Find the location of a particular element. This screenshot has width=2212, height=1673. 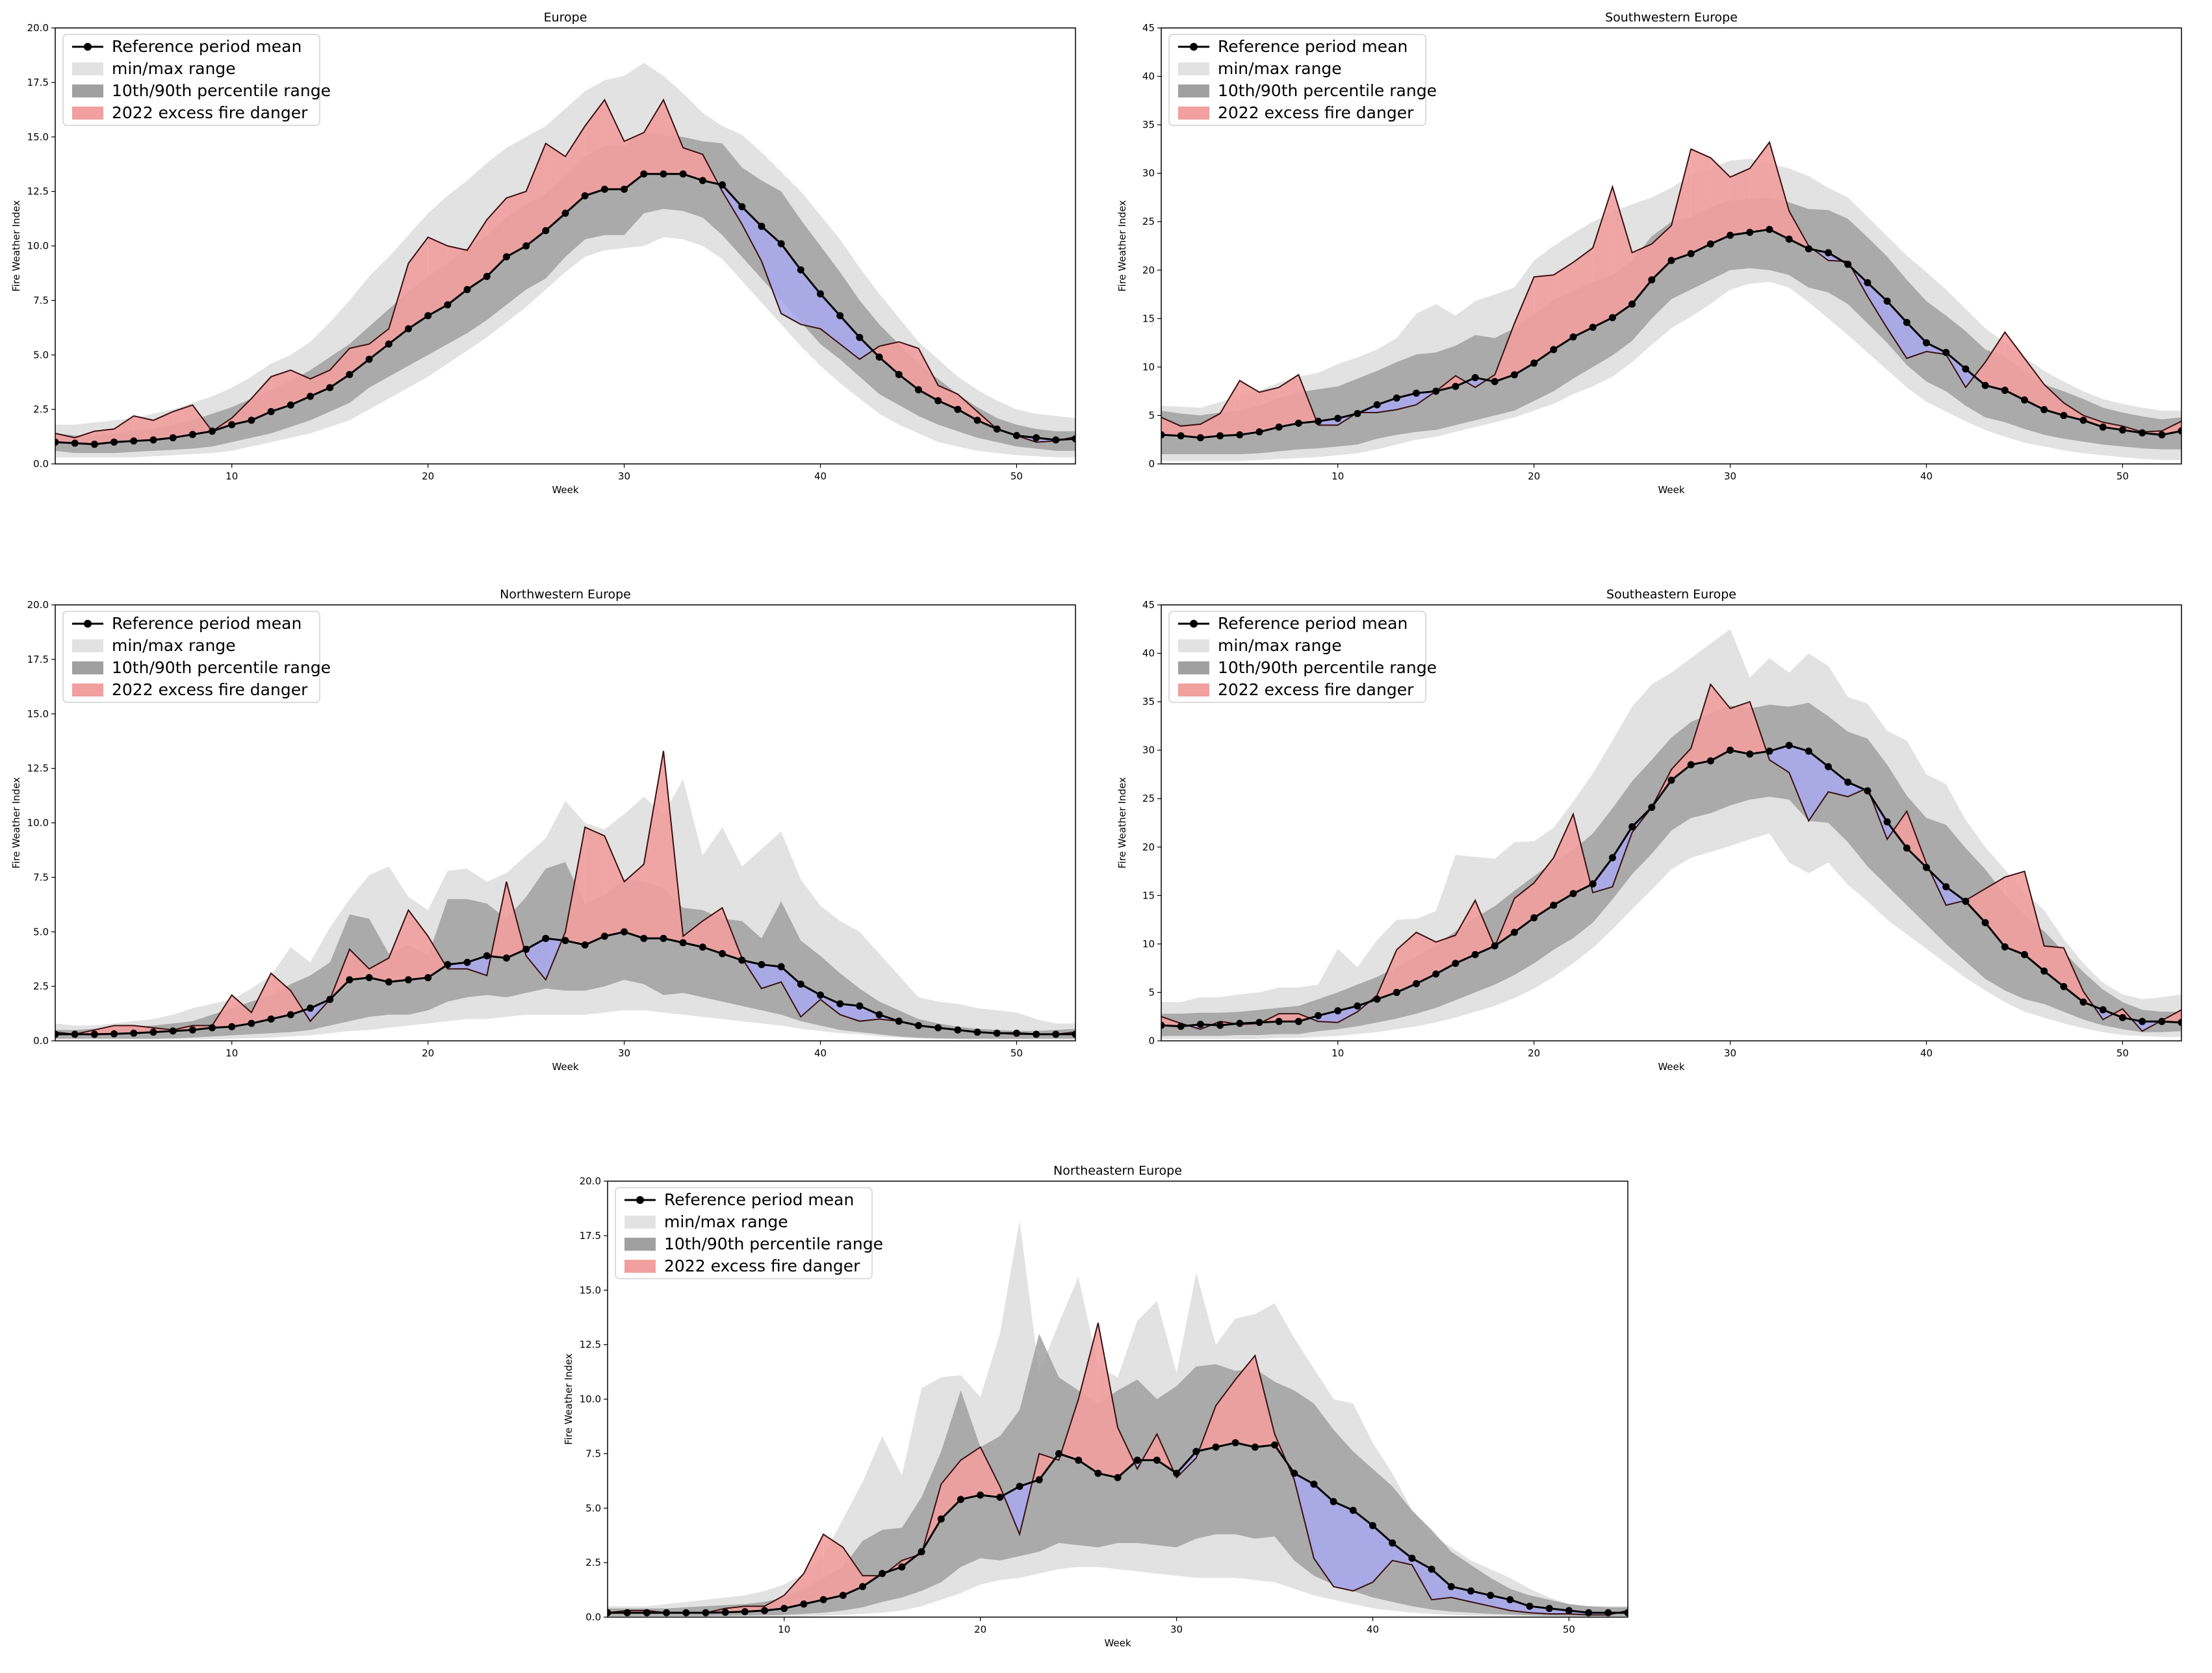

y-tick-label: 12.5 is located at coordinates (590, 1345).